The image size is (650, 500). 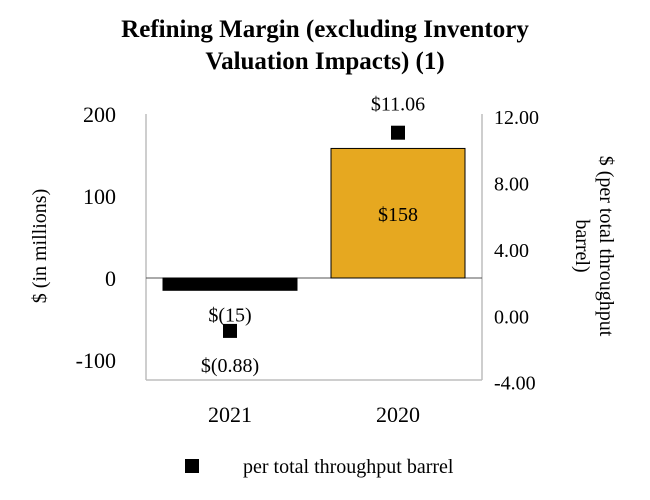 I want to click on left-axis-label: $ (in millions), so click(x=40, y=246).